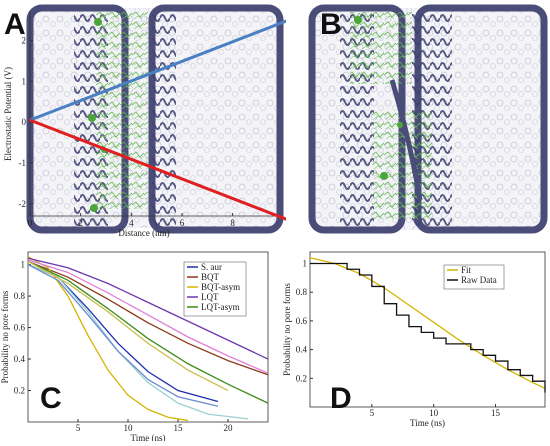  What do you see at coordinates (232, 223) in the screenshot?
I see `x-tick-label: 8` at bounding box center [232, 223].